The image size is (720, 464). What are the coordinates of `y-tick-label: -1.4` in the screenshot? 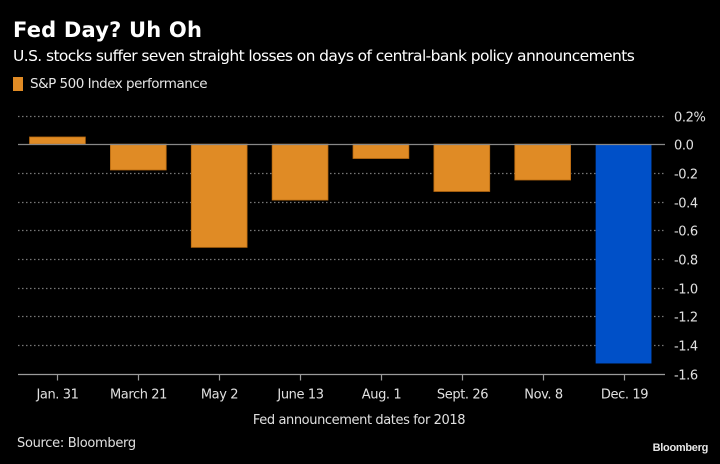 It's located at (686, 347).